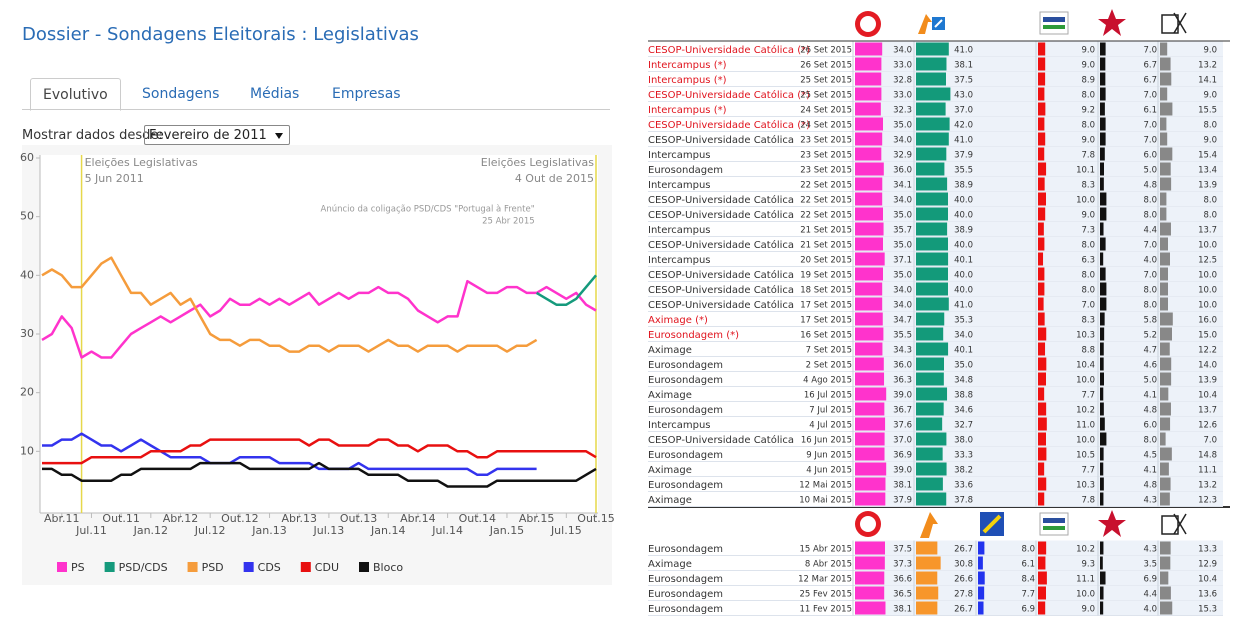  What do you see at coordinates (829, 351) in the screenshot?
I see `poll-date: 7 Set 2015` at bounding box center [829, 351].